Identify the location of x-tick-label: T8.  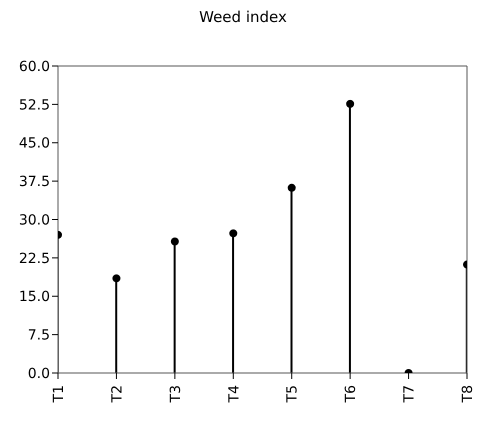
(468, 394).